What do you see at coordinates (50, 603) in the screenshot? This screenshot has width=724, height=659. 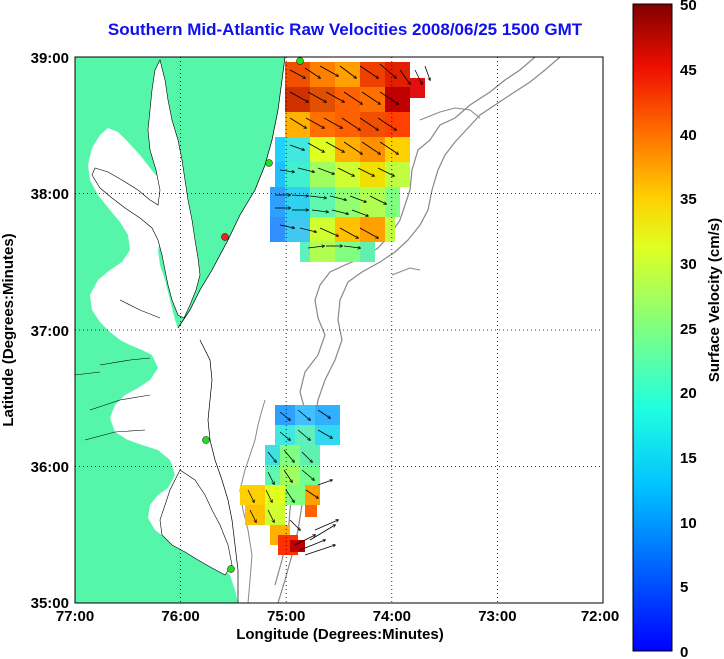 I see `y-tick-label: 35:00` at bounding box center [50, 603].